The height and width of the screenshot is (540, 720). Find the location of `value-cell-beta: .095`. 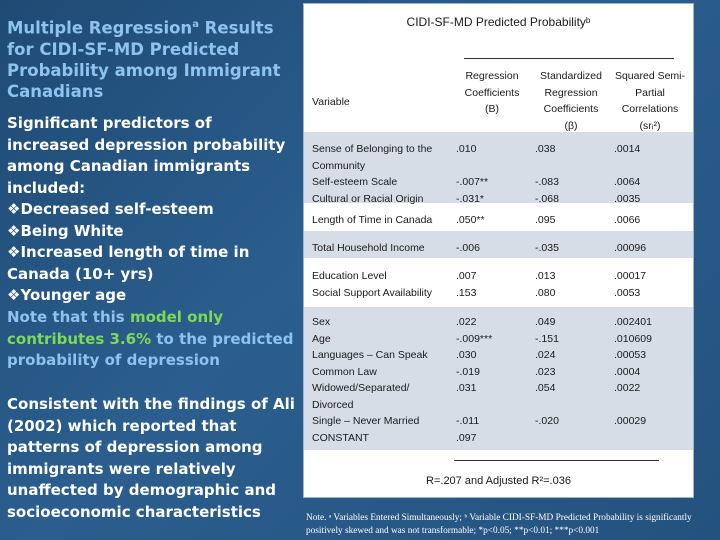

value-cell-beta: .095 is located at coordinates (545, 220).